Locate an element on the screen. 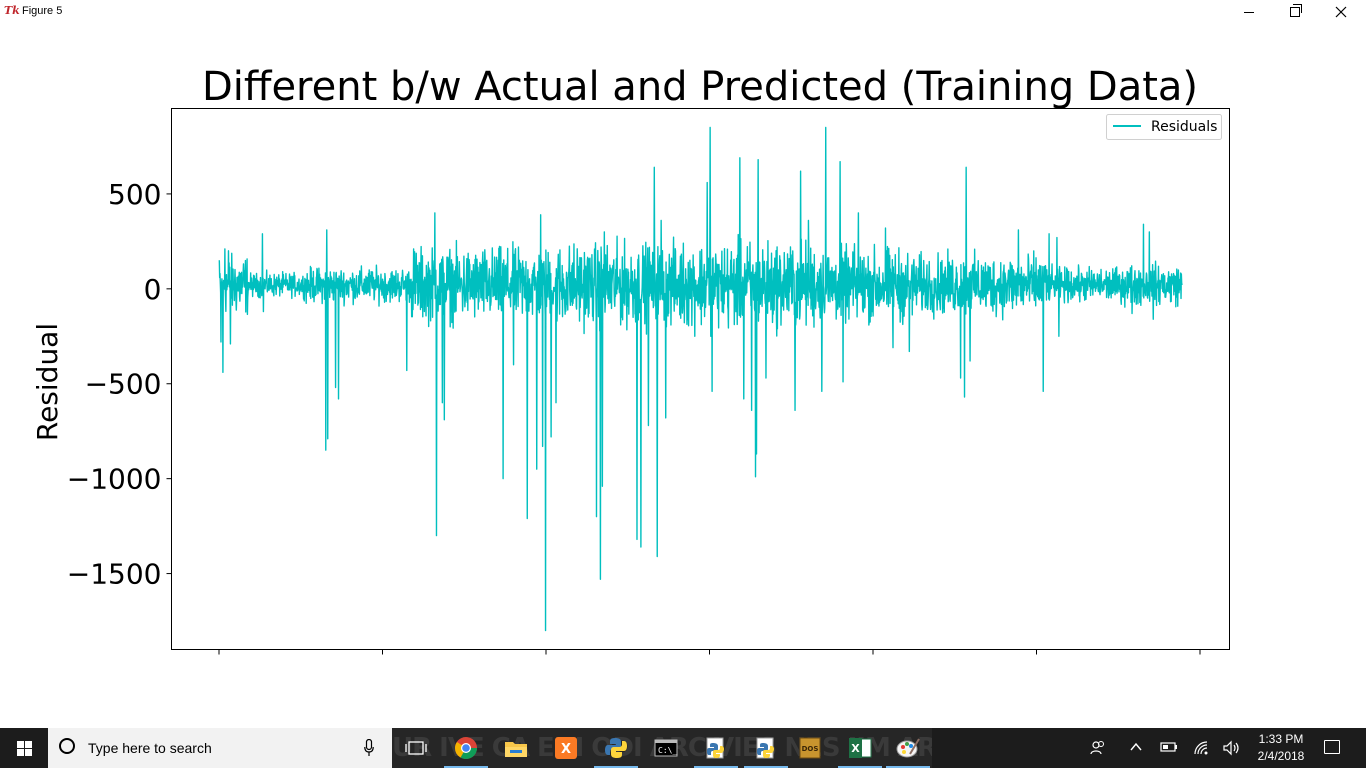 The height and width of the screenshot is (768, 1366). y-tick-label: −500 is located at coordinates (123, 384).